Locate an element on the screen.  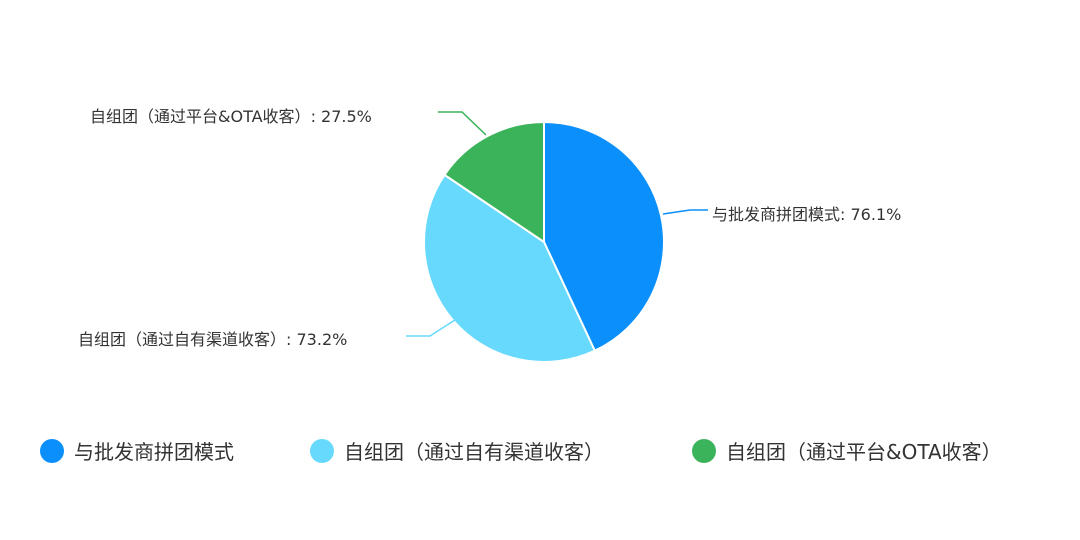
slice-label-value: 27.5% is located at coordinates (346, 116).